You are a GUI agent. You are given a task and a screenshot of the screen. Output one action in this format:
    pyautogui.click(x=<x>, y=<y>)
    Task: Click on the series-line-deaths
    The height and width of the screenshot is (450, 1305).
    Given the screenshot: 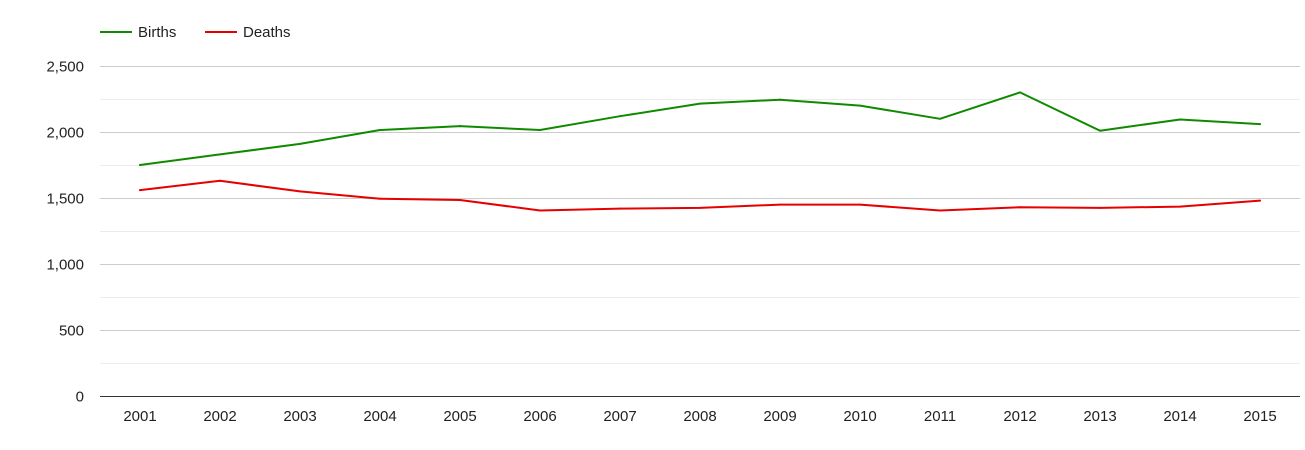 What is the action you would take?
    pyautogui.click(x=700, y=195)
    